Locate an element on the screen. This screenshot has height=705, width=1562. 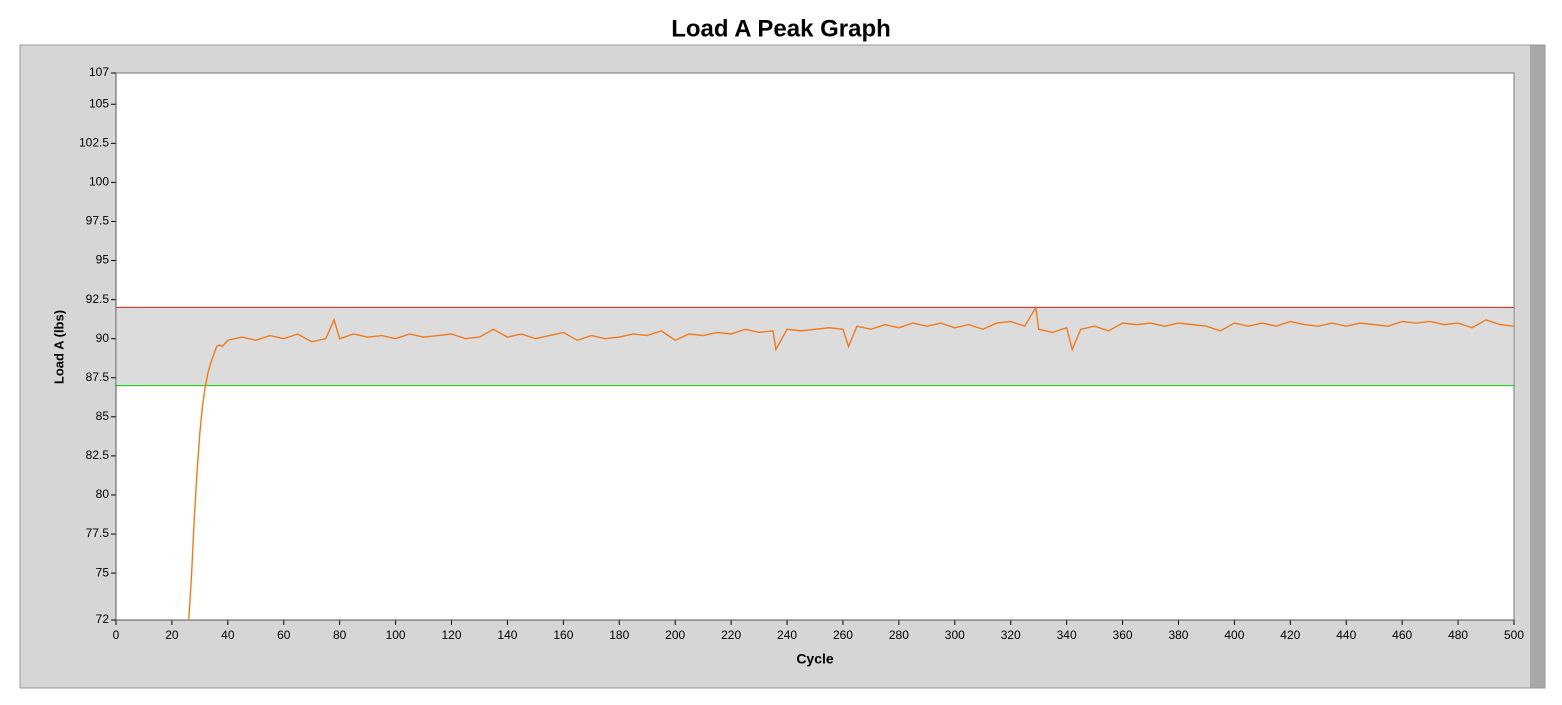
x-tick-label: 380 is located at coordinates (1178, 635).